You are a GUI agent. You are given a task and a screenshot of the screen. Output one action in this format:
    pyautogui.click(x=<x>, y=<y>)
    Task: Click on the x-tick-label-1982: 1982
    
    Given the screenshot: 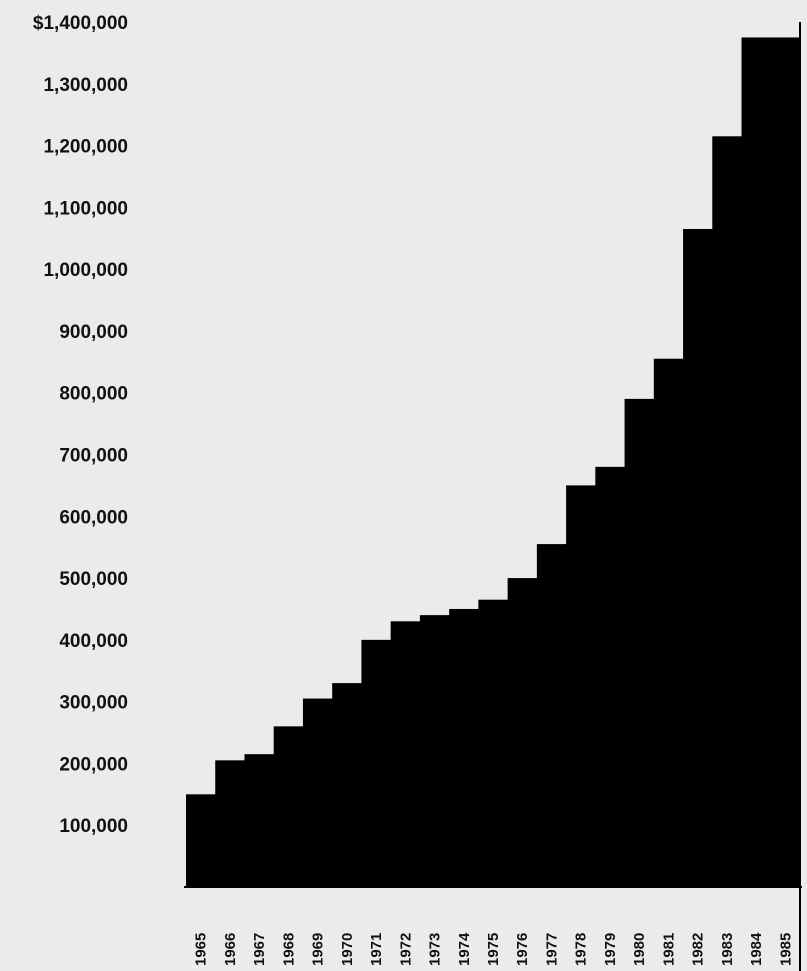 What is the action you would take?
    pyautogui.click(x=698, y=949)
    